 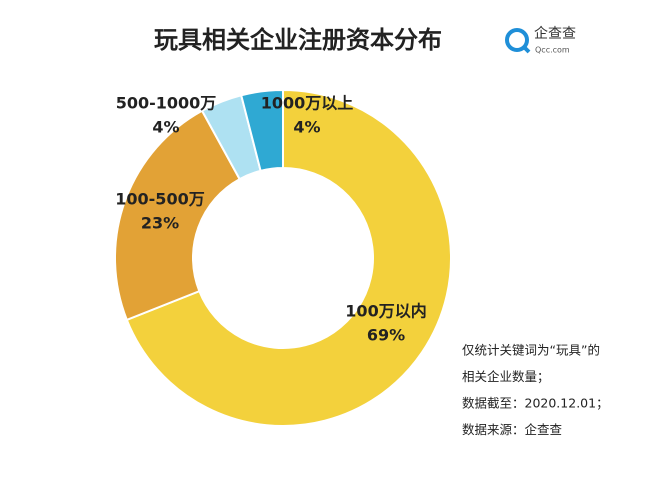 I want to click on category-label: 500-1000万, so click(x=166, y=103).